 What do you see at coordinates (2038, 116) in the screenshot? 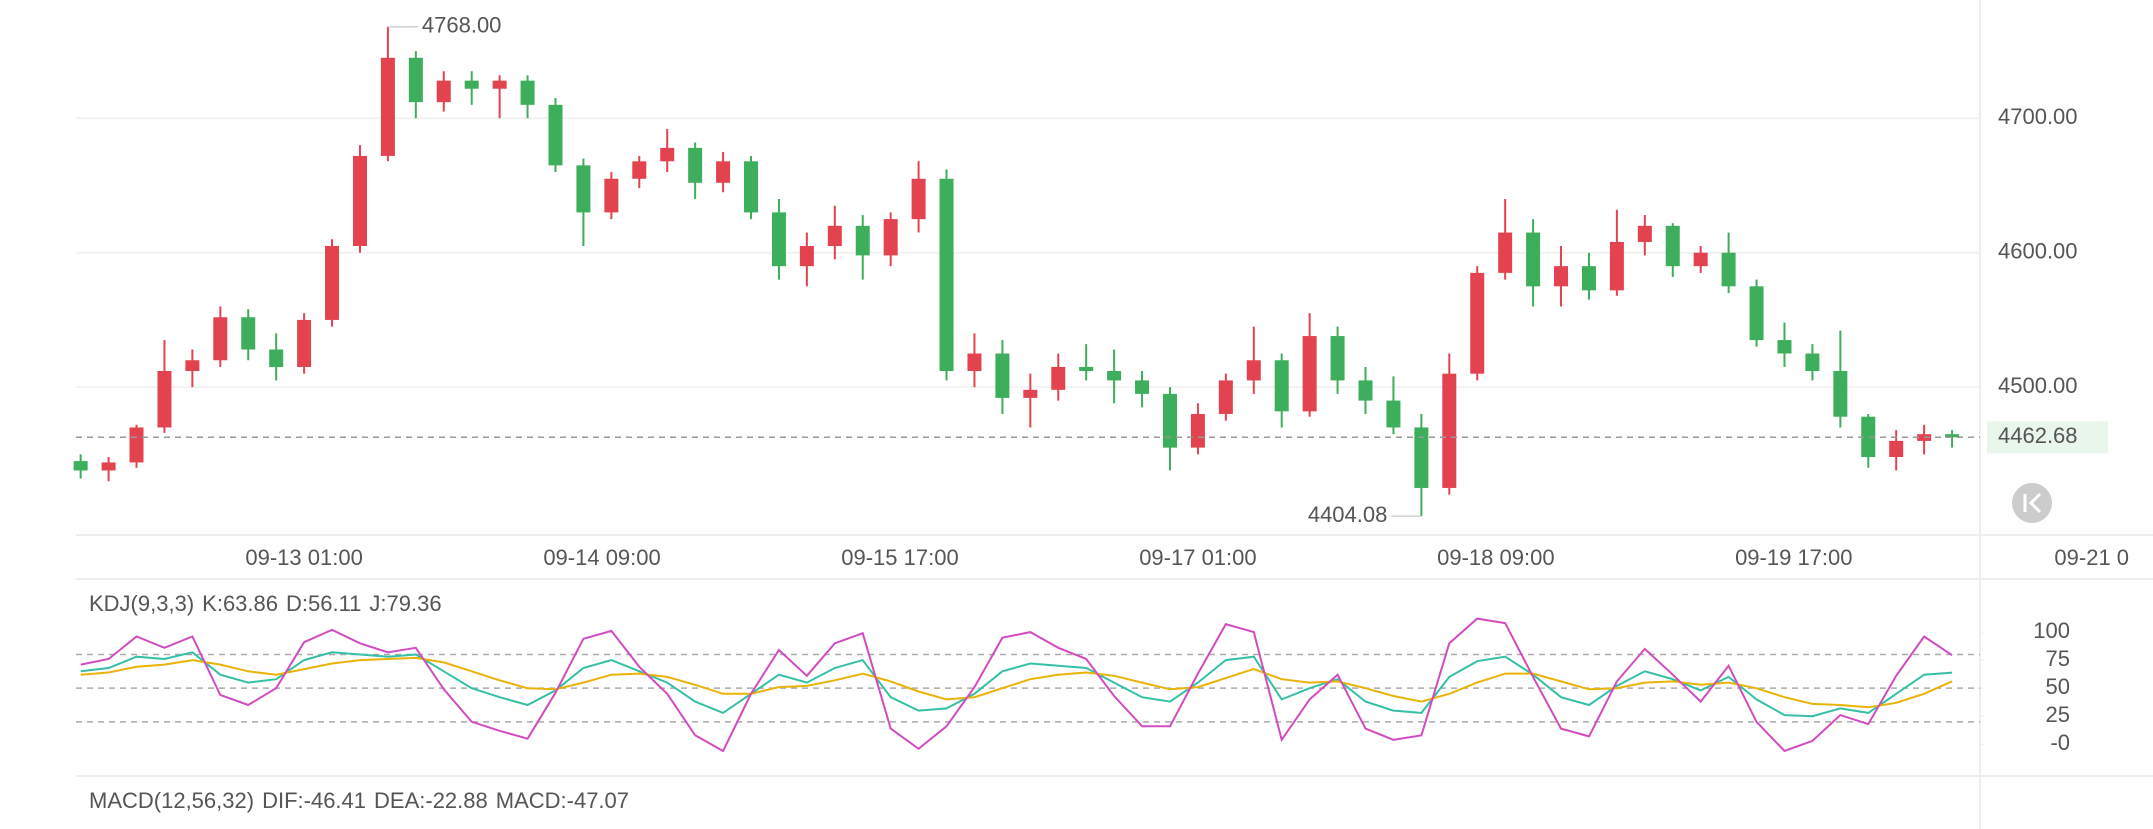
I see `y-tick-label: 4700.00` at bounding box center [2038, 116].